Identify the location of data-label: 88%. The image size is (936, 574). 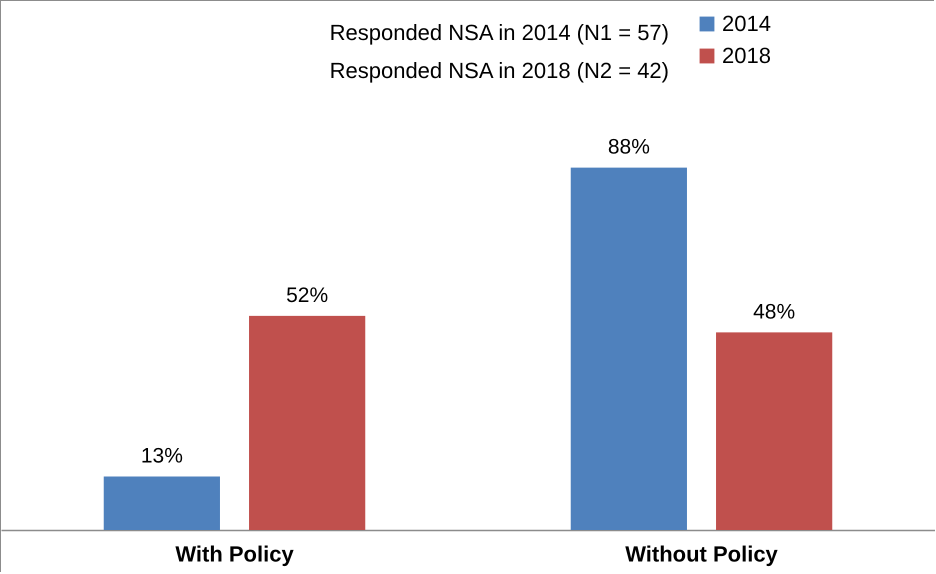
(629, 147).